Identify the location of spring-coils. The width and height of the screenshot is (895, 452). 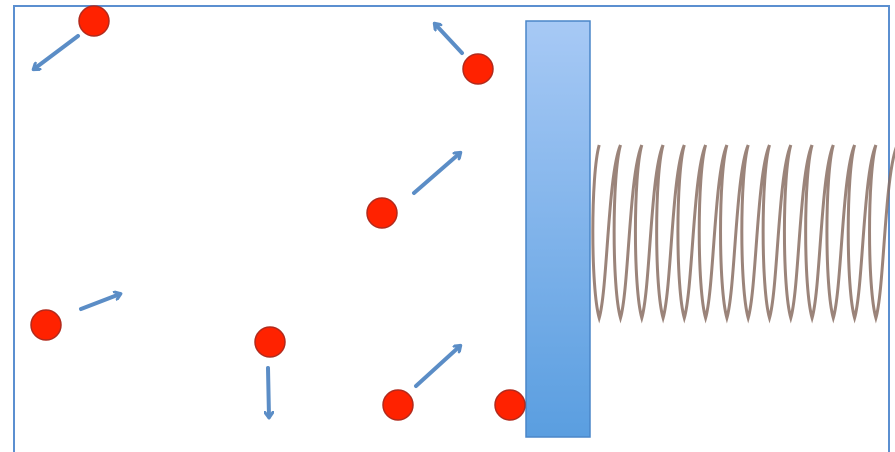
(743, 234).